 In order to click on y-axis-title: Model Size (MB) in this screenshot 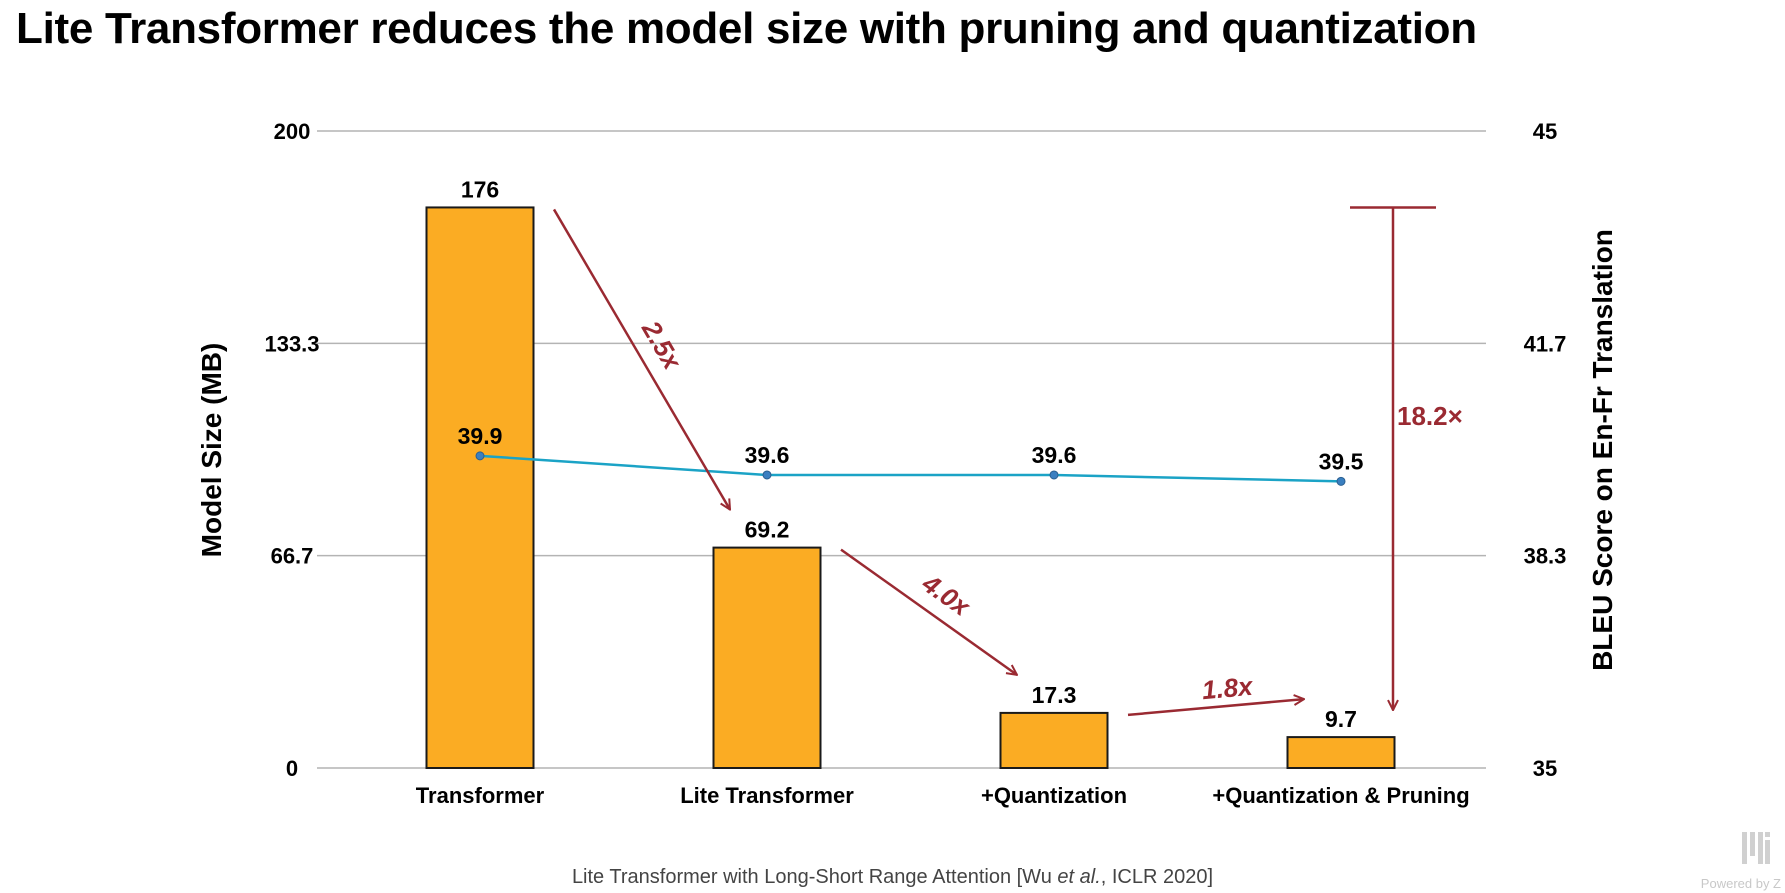, I will do `click(211, 450)`.